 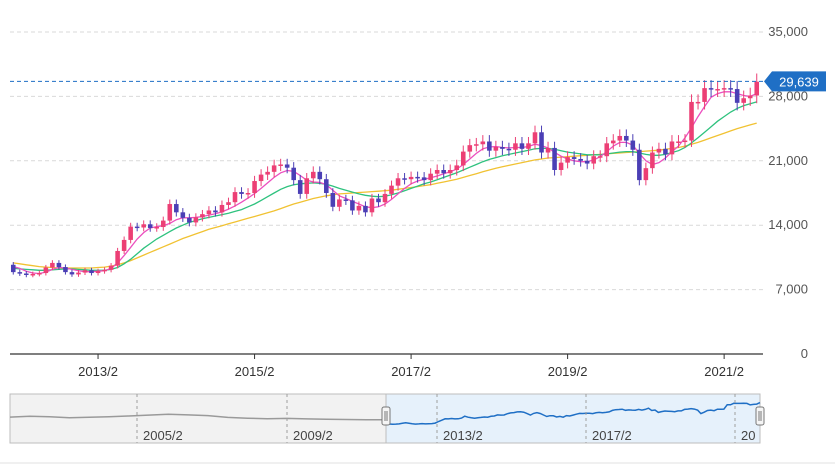 What do you see at coordinates (612, 435) in the screenshot?
I see `navigator-tick-label: 2017/2` at bounding box center [612, 435].